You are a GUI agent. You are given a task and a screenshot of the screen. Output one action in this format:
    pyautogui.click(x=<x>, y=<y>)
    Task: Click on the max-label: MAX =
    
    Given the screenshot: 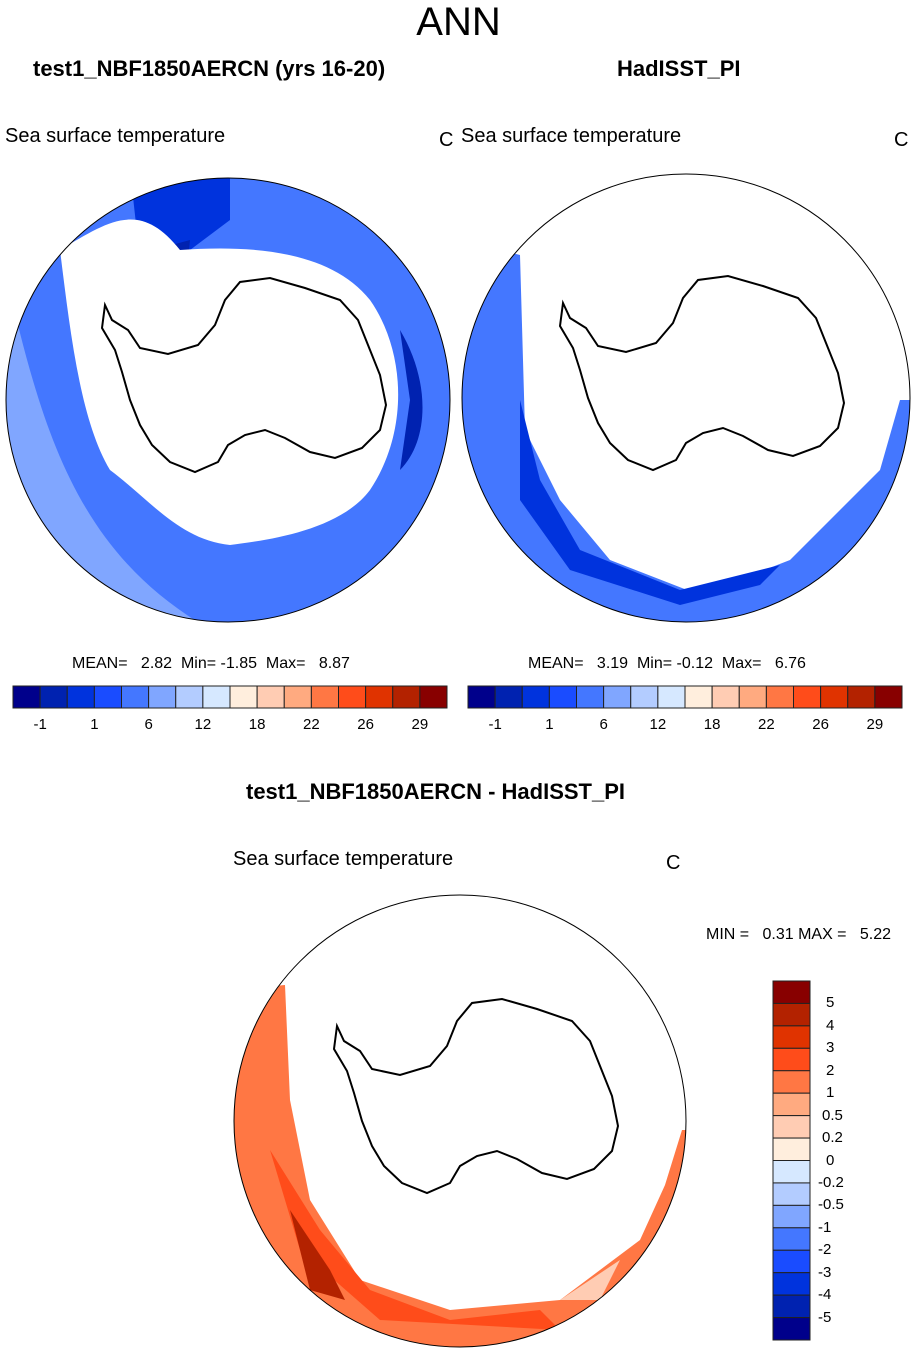 What is the action you would take?
    pyautogui.click(x=822, y=934)
    